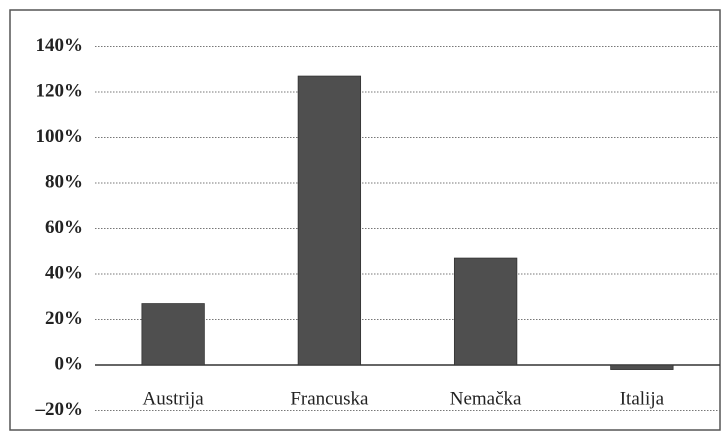  Describe the element at coordinates (60, 90) in the screenshot. I see `y-tick-label: 120%` at that location.